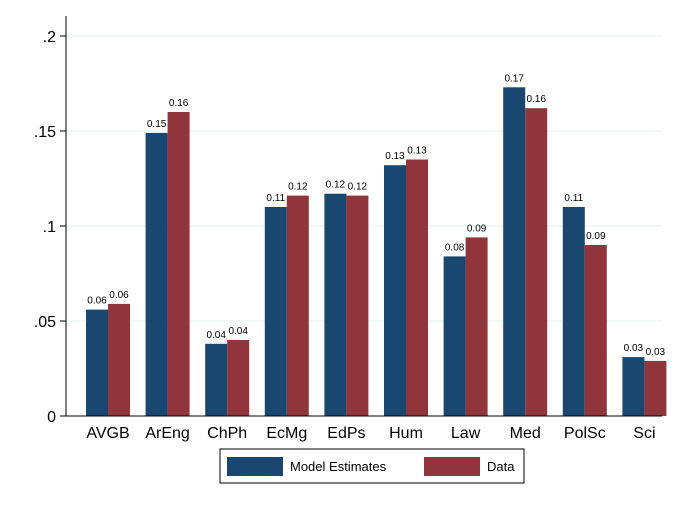 The image size is (698, 507). What do you see at coordinates (178, 264) in the screenshot?
I see `bar-data-areng` at bounding box center [178, 264].